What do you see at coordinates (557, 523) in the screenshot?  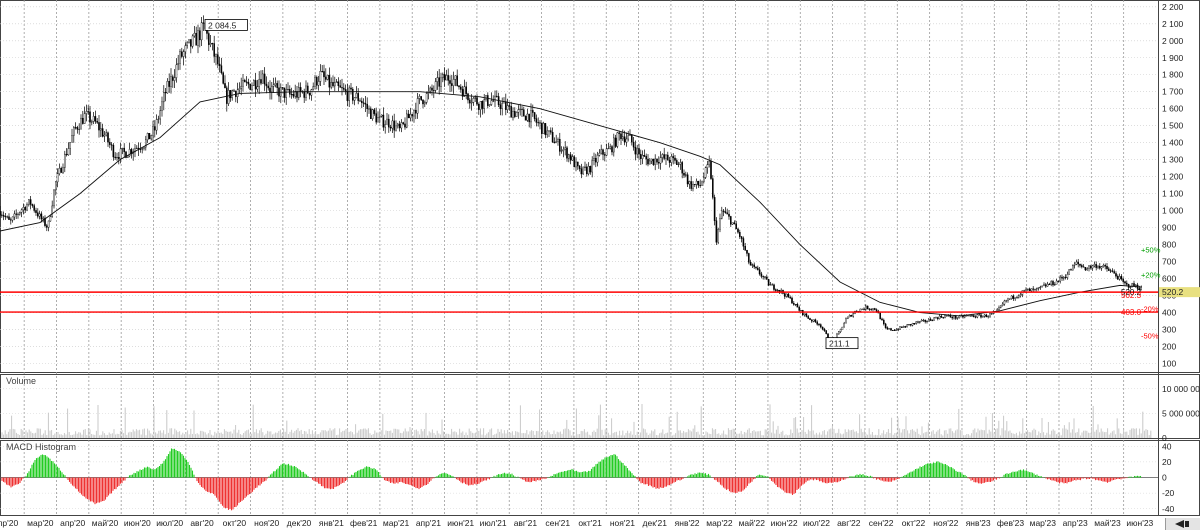 I see `x-tick-label: сен'21` at bounding box center [557, 523].